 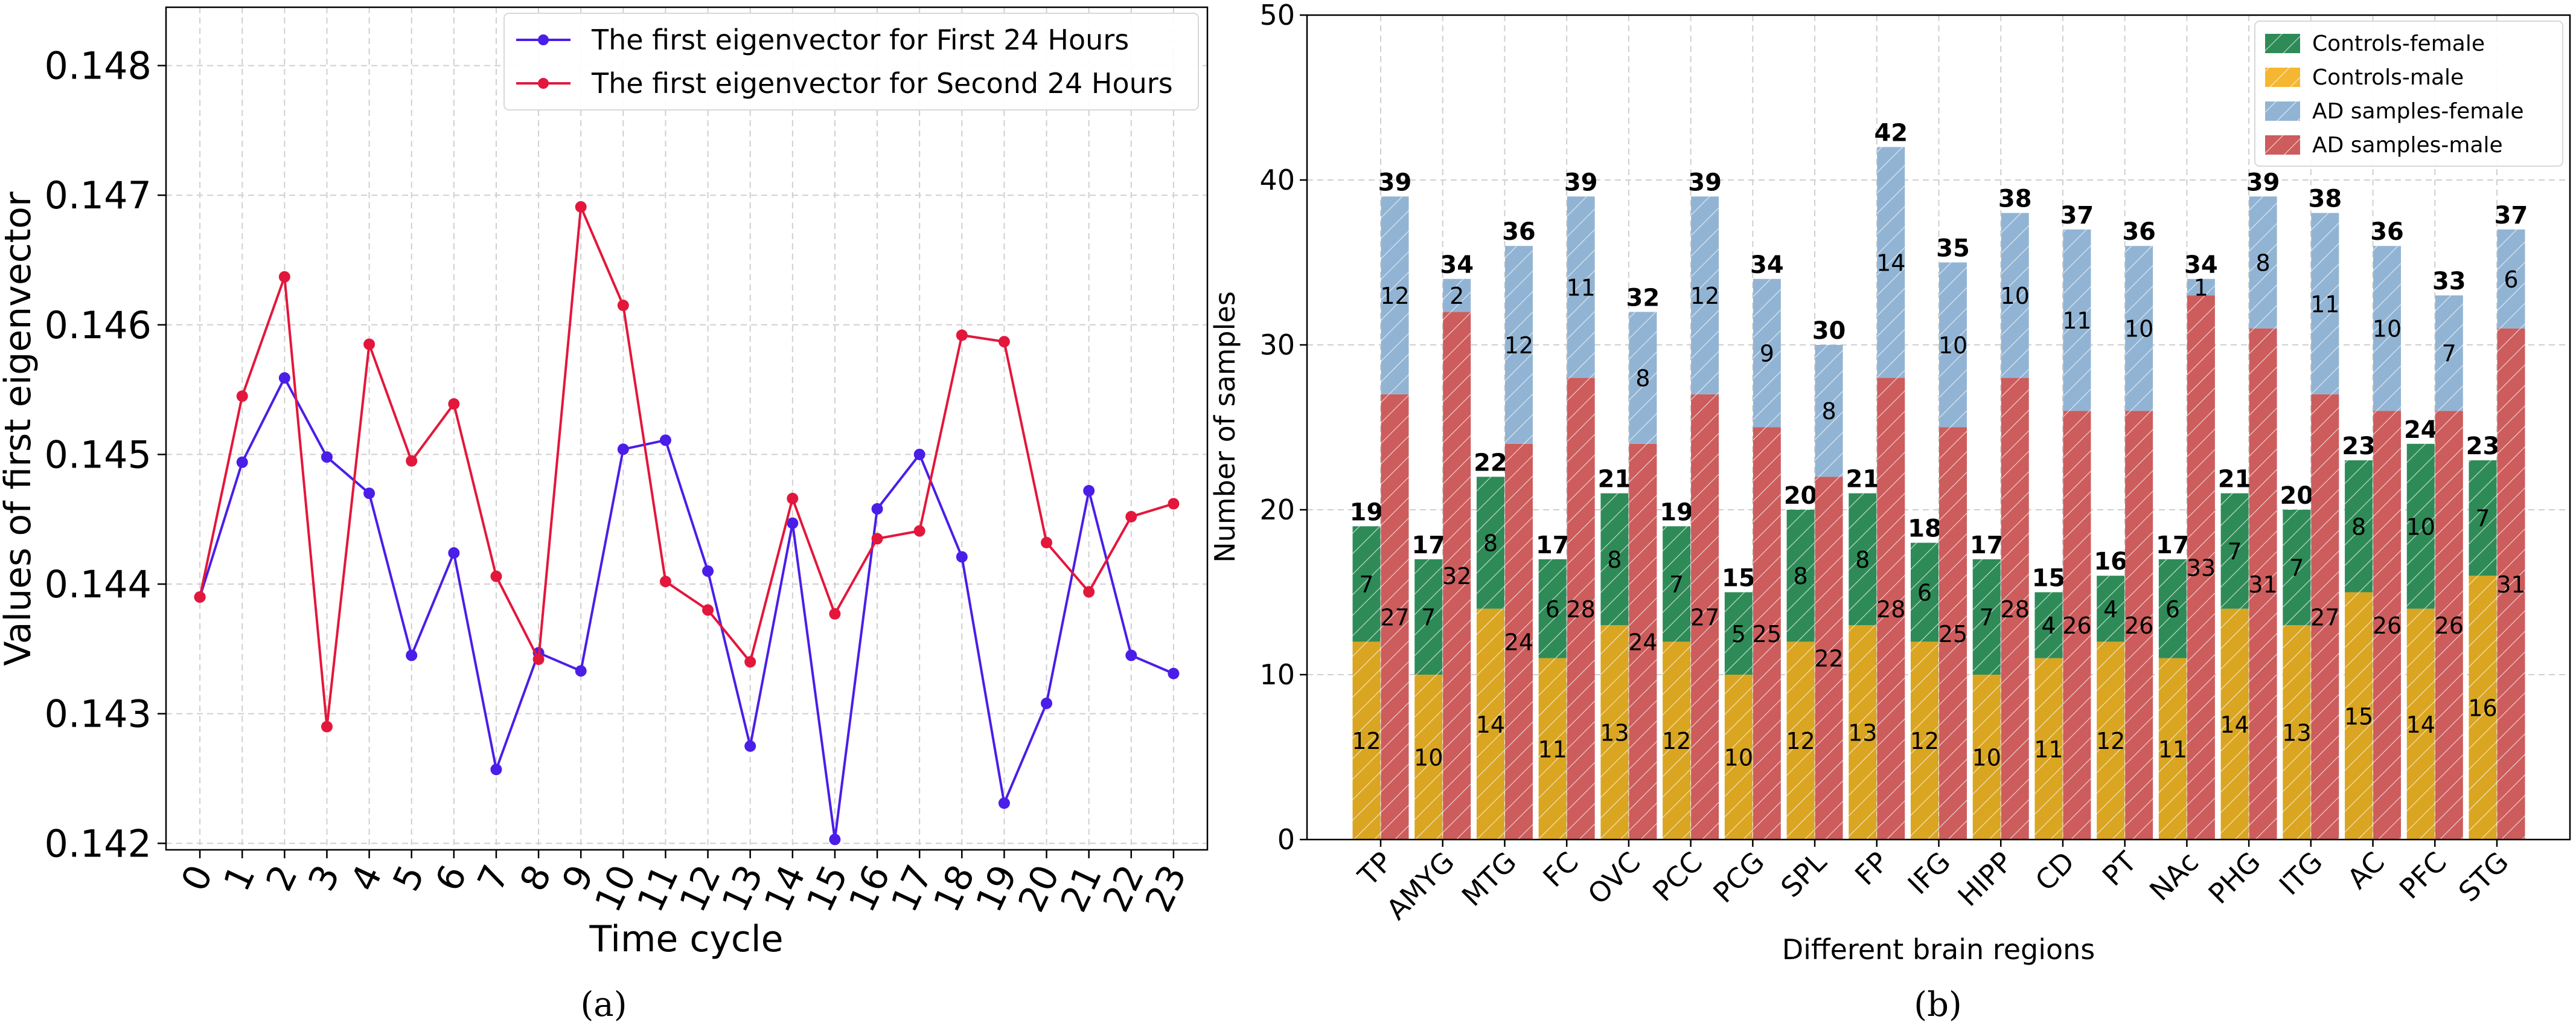 I want to click on bar-chart-x-tick-label: PCG, so click(x=1739, y=878).